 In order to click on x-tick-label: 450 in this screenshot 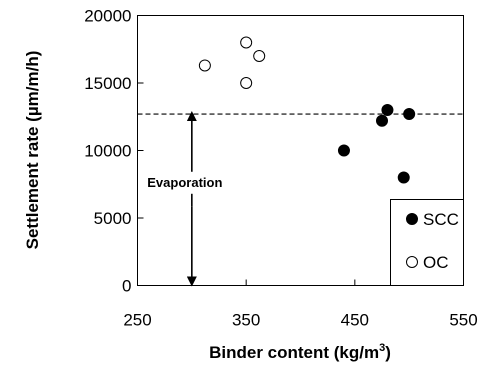, I will do `click(355, 320)`.